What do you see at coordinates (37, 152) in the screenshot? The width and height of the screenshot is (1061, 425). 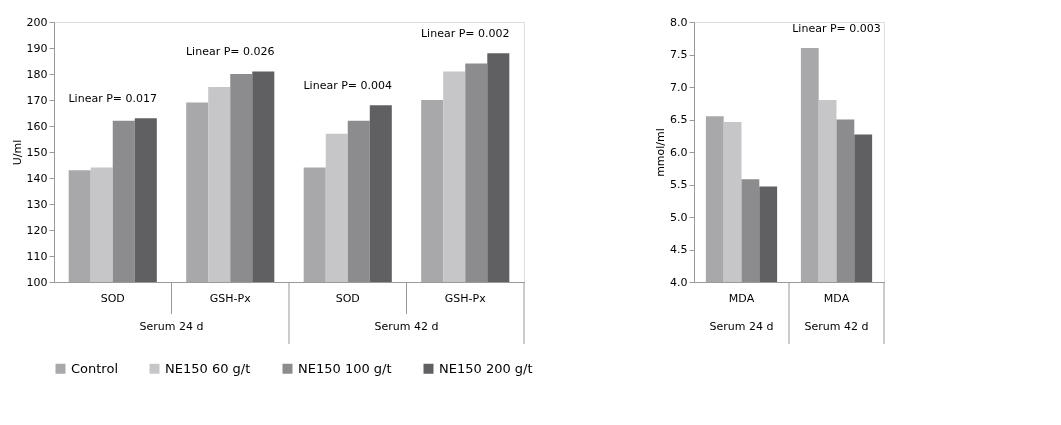 I see `y-tick-label: 150` at bounding box center [37, 152].